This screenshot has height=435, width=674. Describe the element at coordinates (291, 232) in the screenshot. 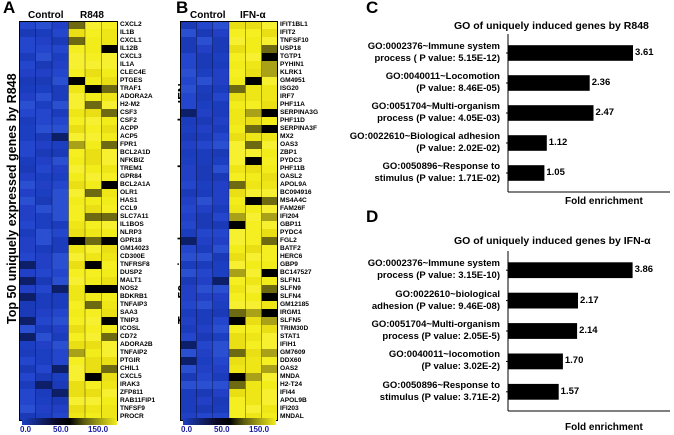

I see `gene-label: PYDC4` at that location.